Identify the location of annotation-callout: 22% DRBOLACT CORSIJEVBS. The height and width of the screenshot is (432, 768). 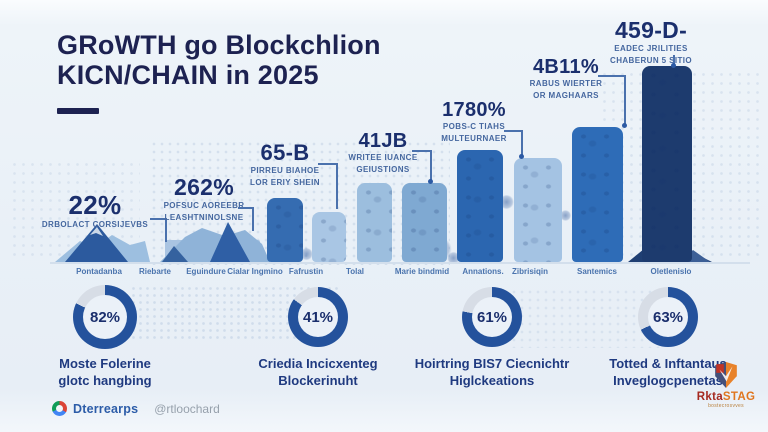
(95, 211).